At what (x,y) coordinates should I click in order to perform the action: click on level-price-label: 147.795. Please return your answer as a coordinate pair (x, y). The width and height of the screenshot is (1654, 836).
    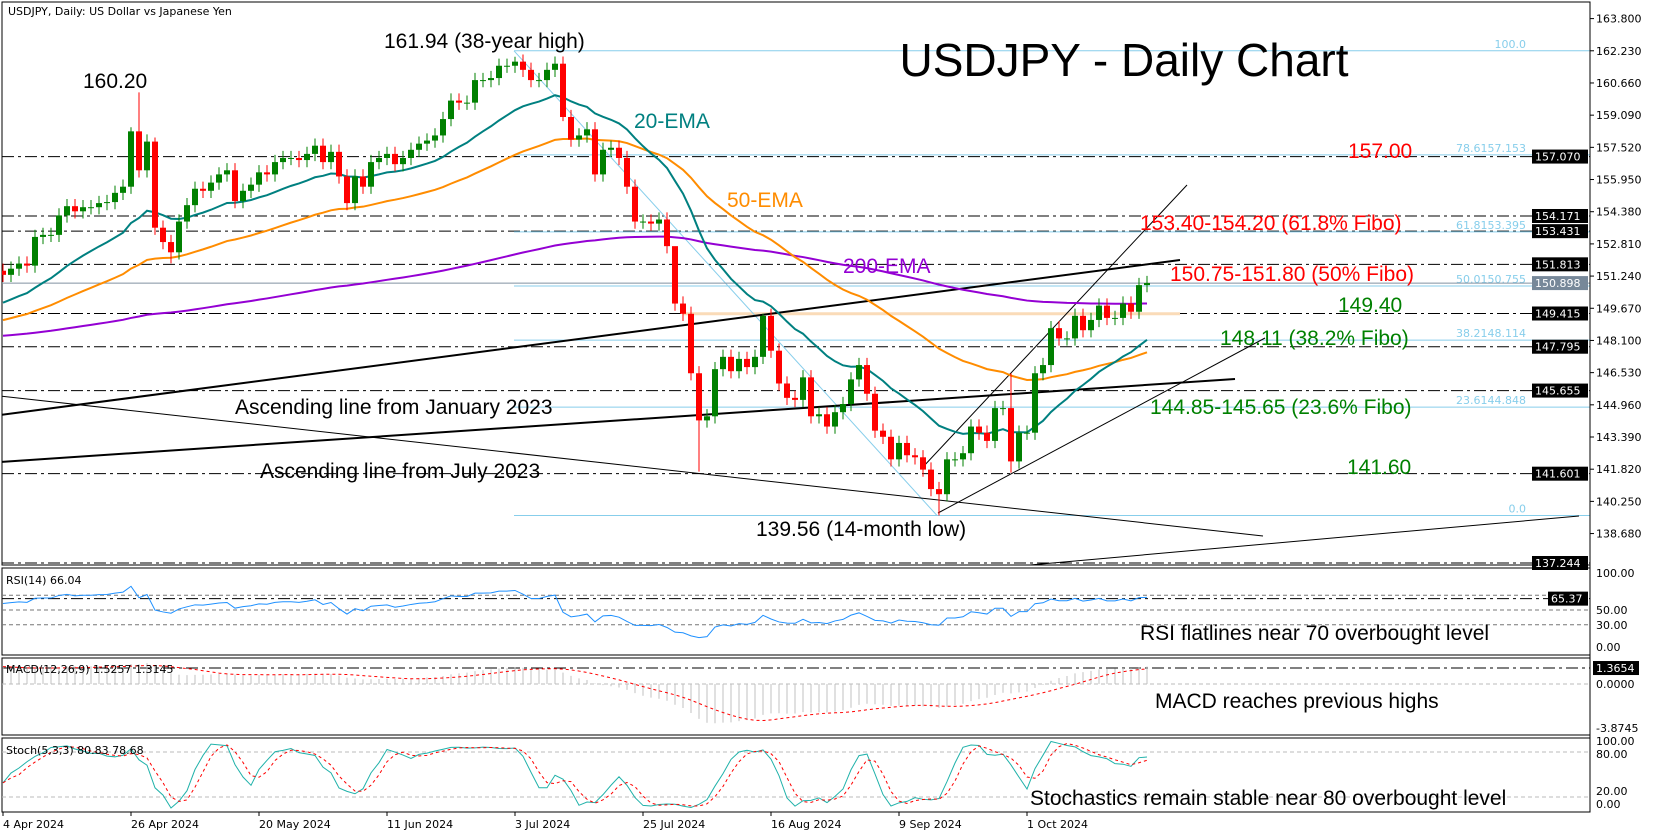
    Looking at the image, I should click on (1558, 347).